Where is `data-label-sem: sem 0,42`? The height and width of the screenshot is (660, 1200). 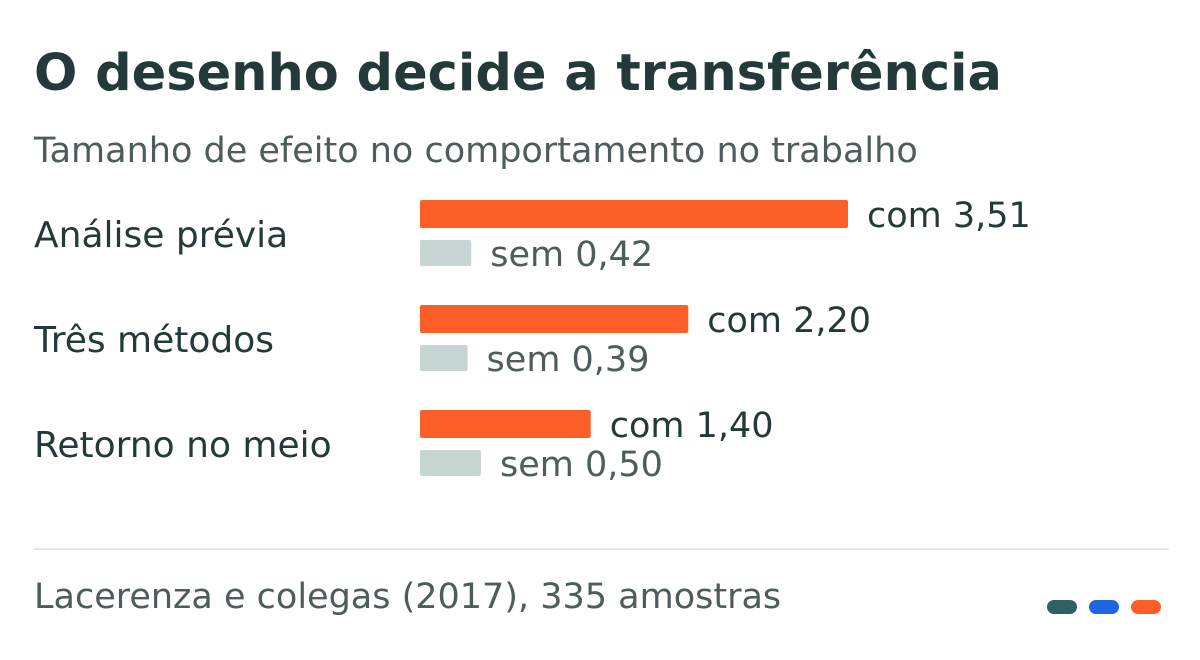
data-label-sem: sem 0,42 is located at coordinates (571, 255).